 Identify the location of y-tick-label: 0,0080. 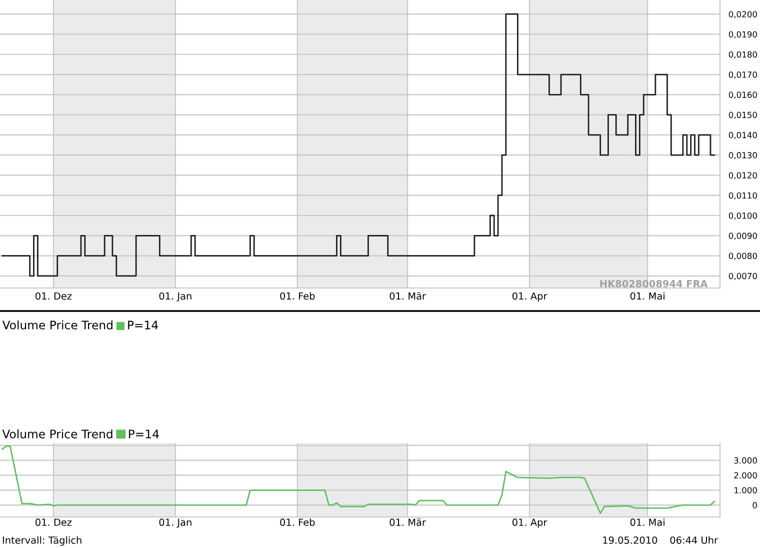
(742, 256).